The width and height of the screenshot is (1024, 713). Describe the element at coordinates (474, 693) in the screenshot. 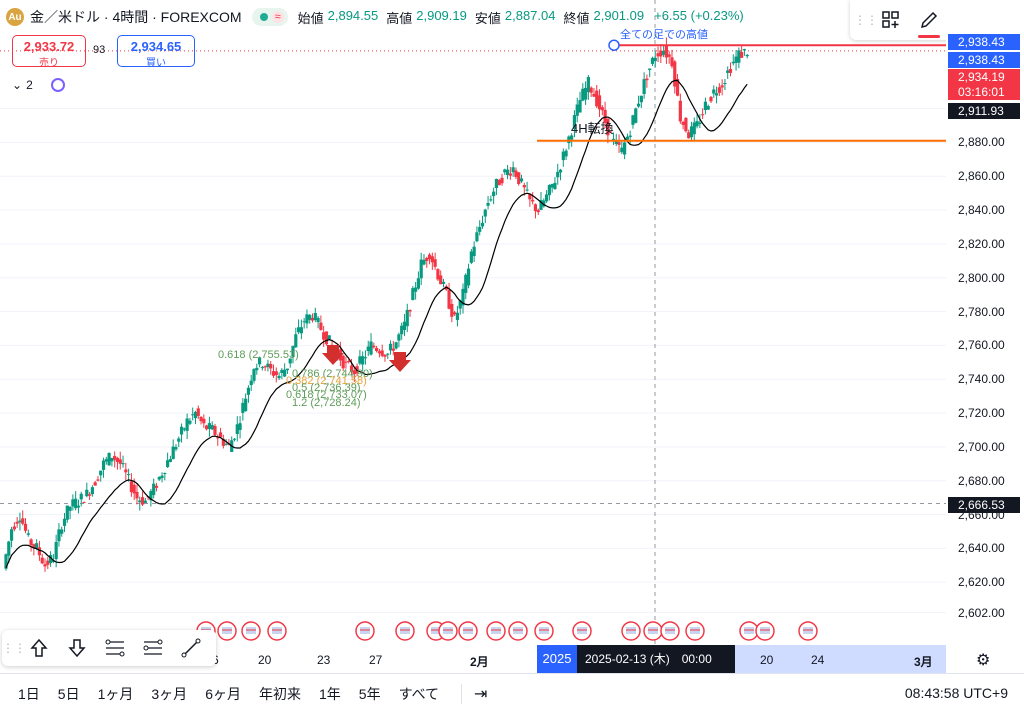

I see `date-range-icon: ⇥` at that location.